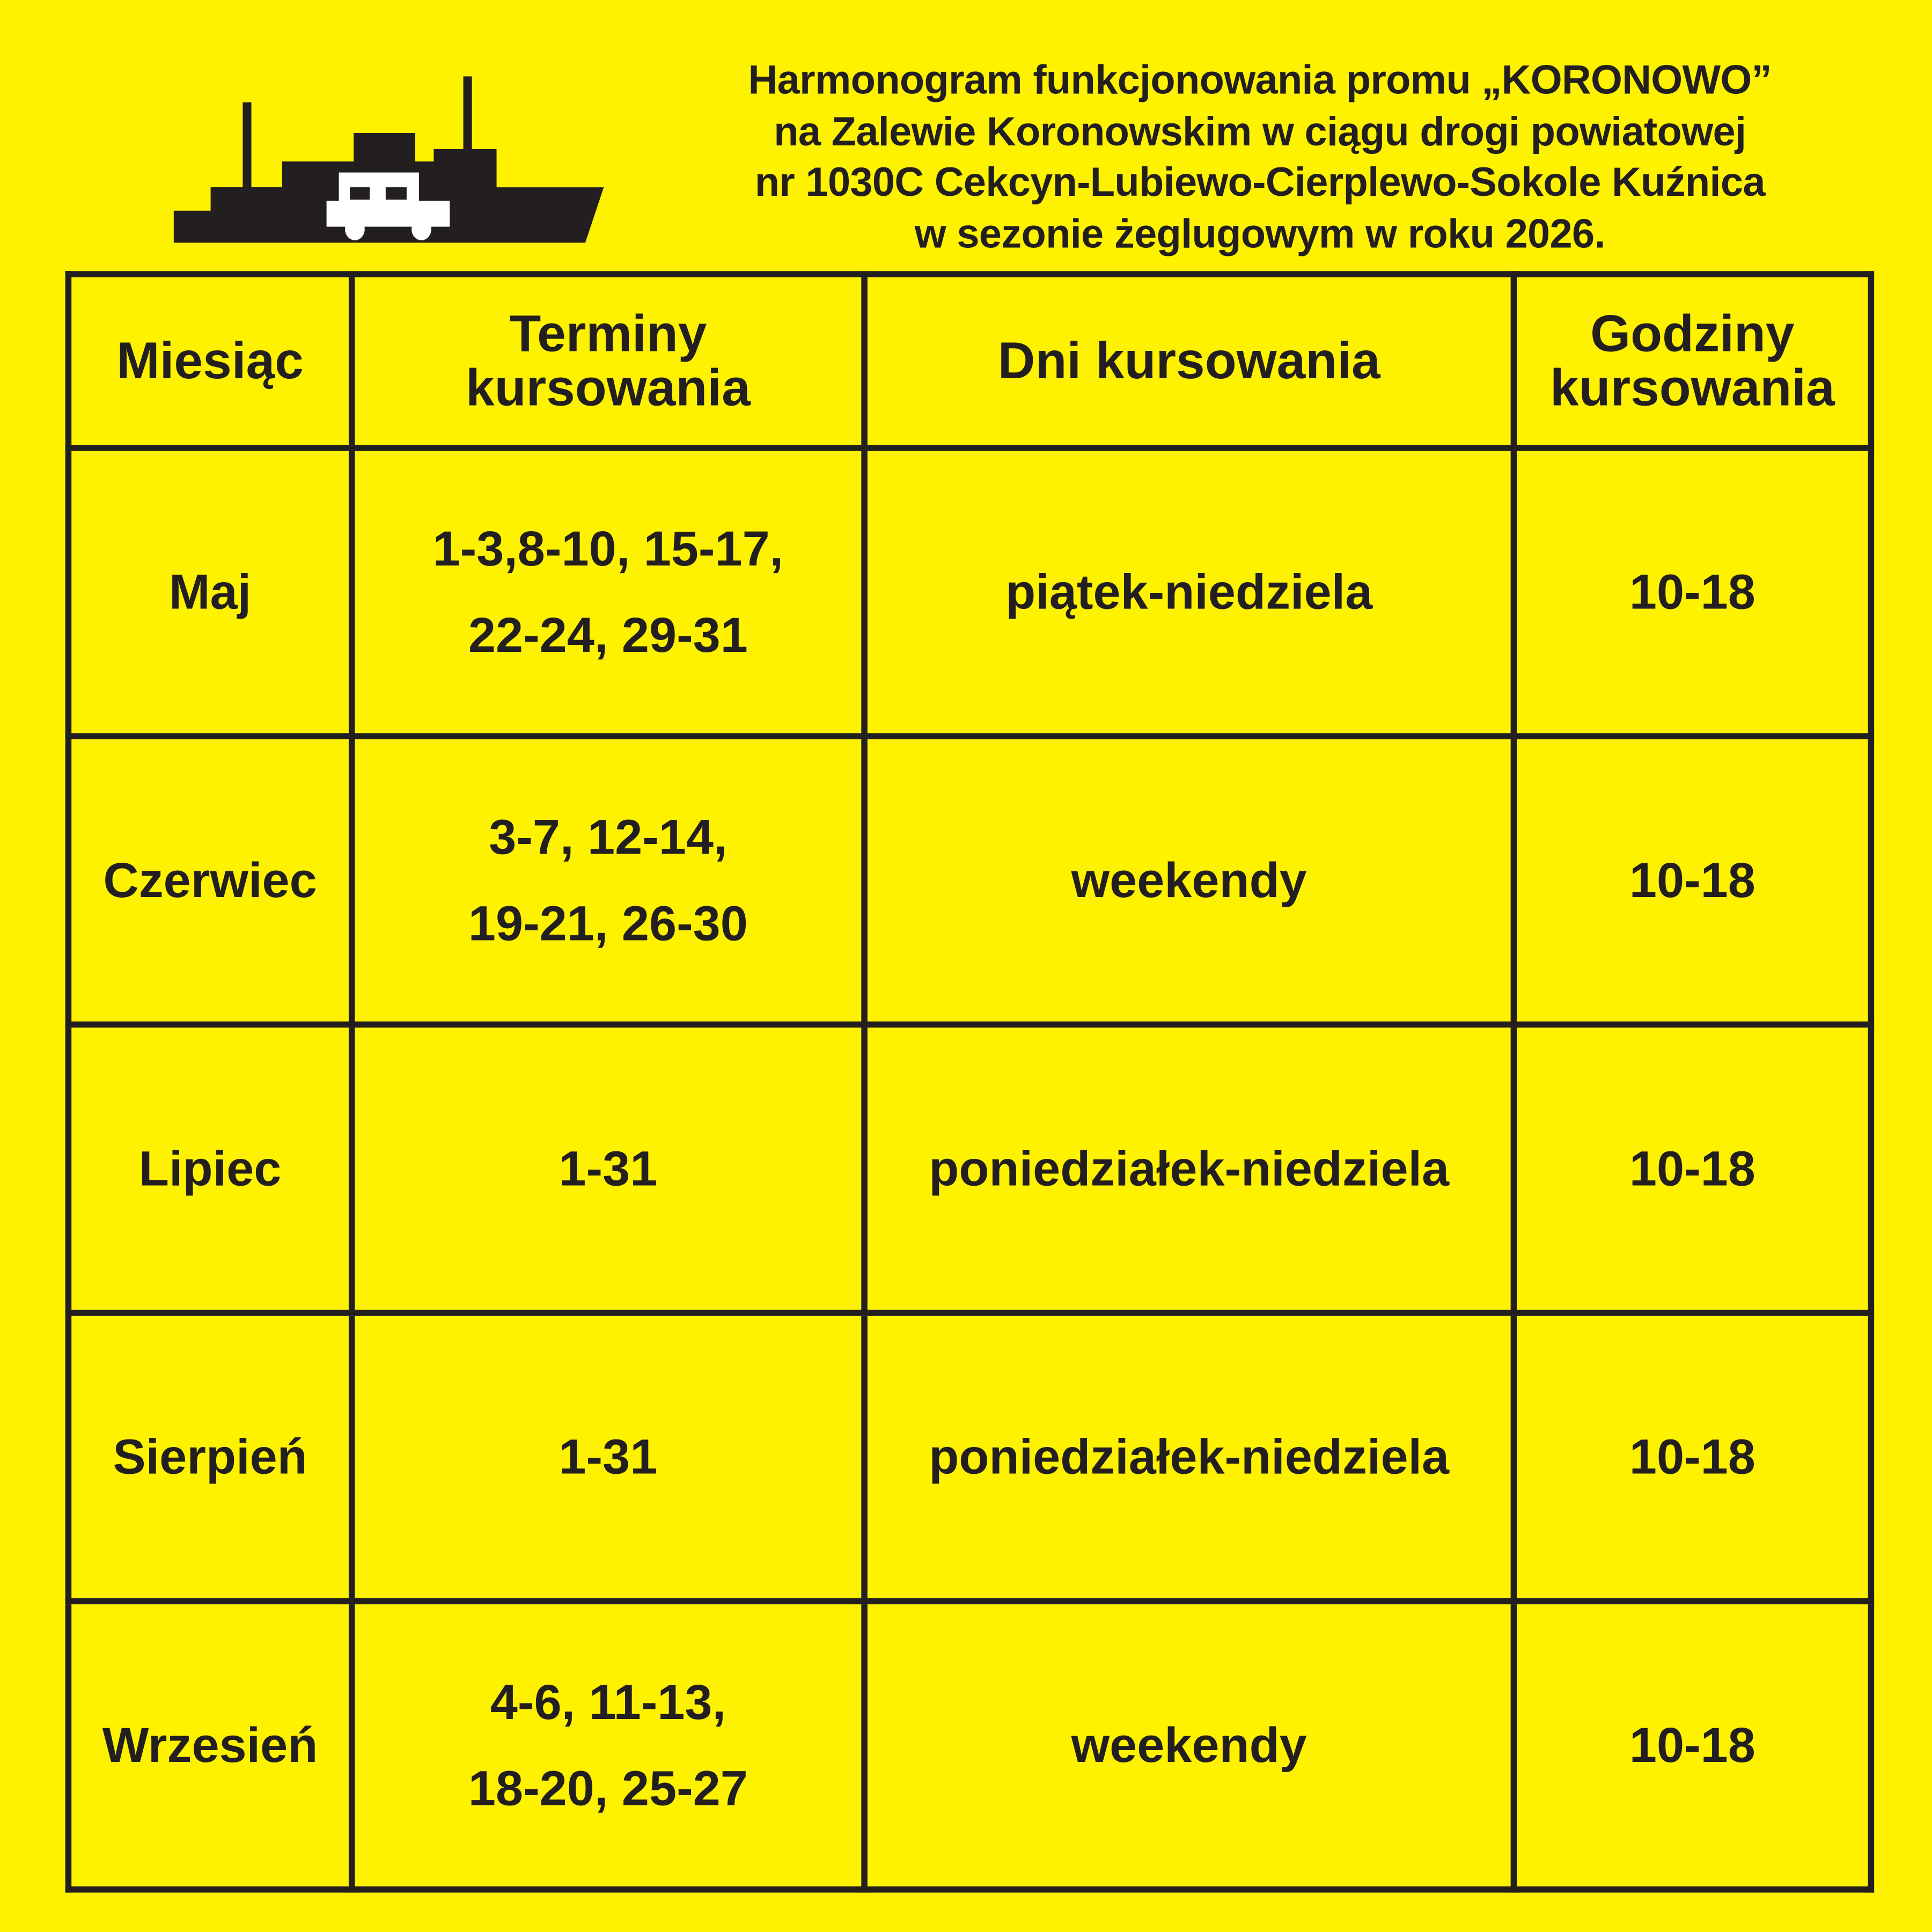 The image size is (1932, 1932). I want to click on cell-month: Wrzesień, so click(210, 1745).